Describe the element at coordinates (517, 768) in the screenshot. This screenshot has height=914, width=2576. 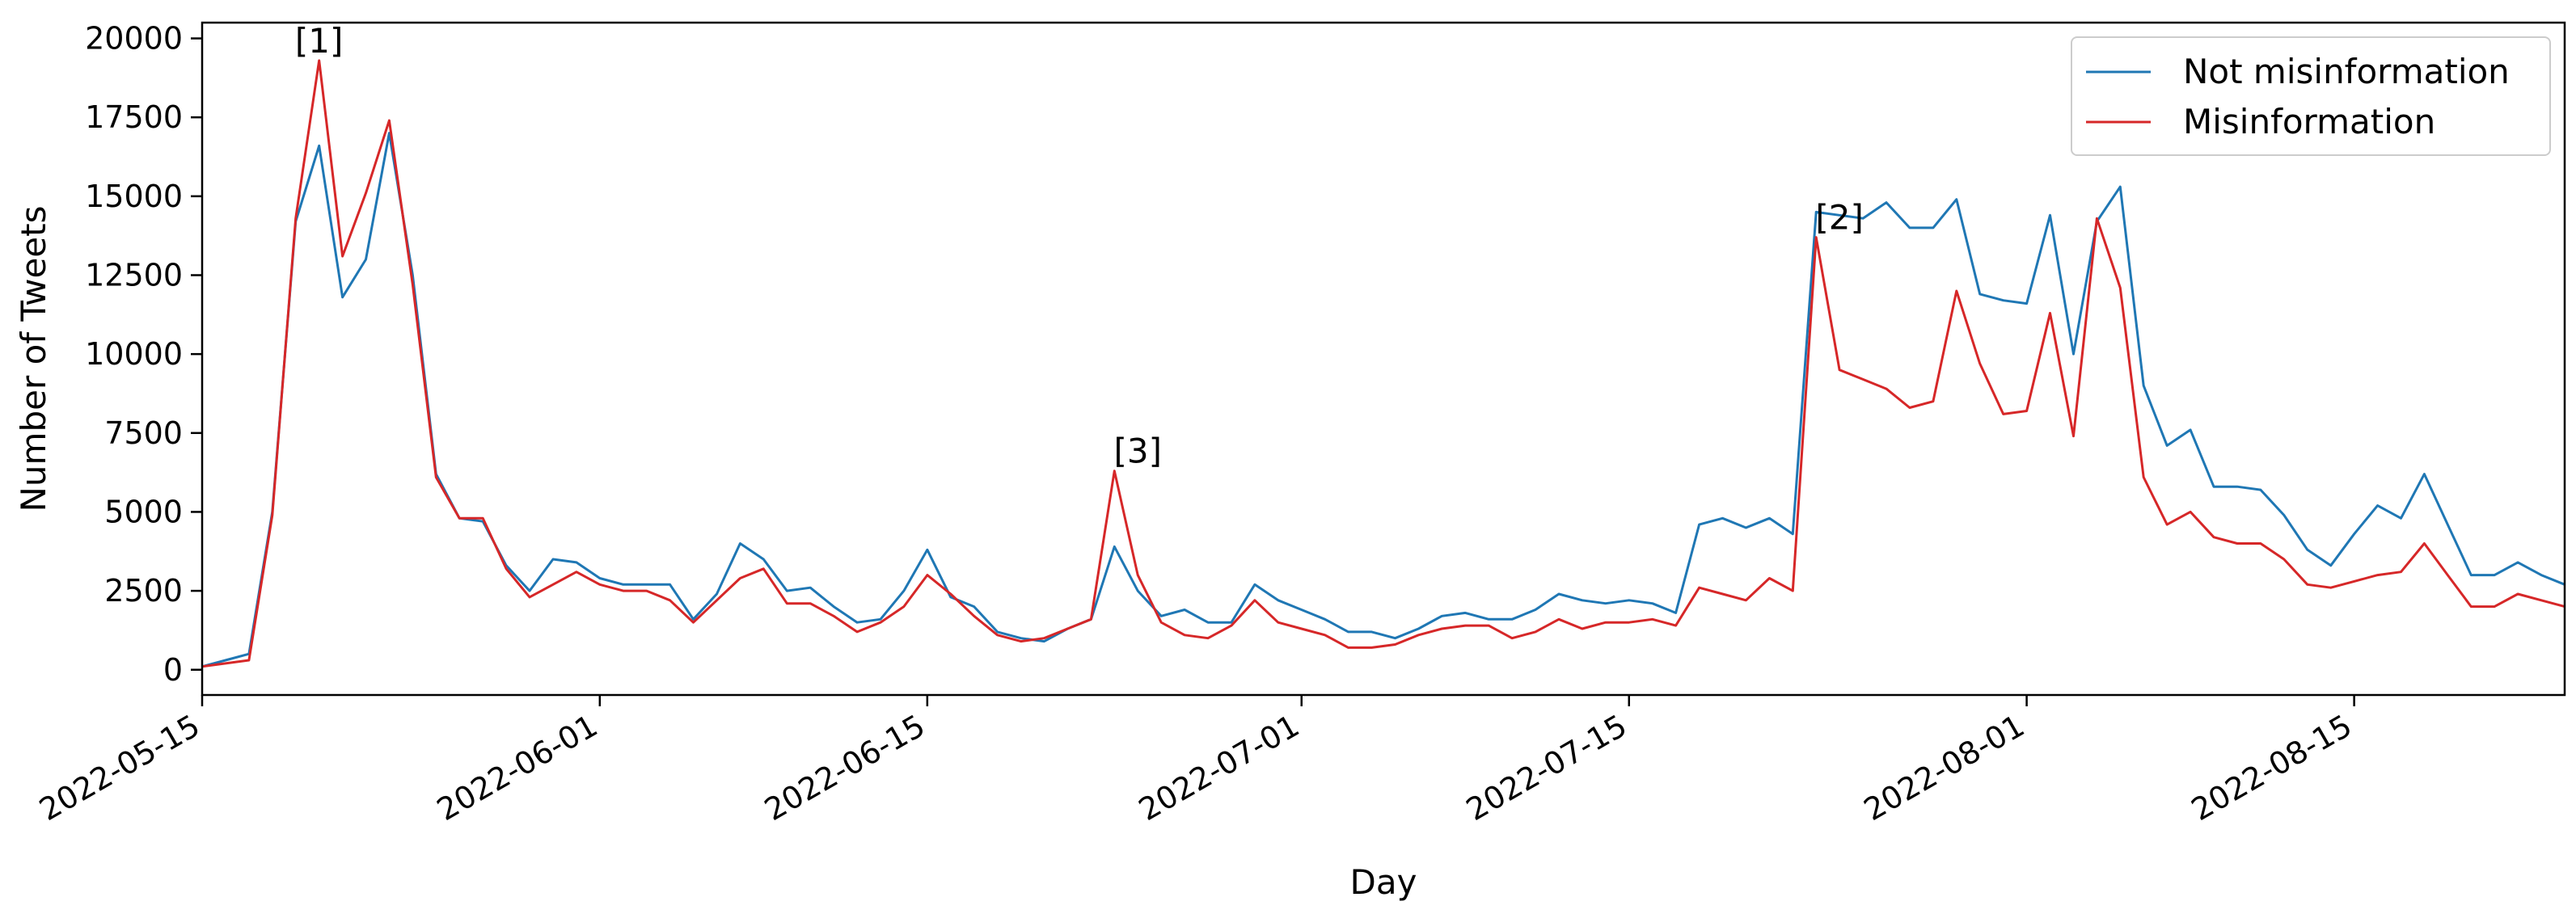
I see `x-tick-label: 2022-06-01` at that location.